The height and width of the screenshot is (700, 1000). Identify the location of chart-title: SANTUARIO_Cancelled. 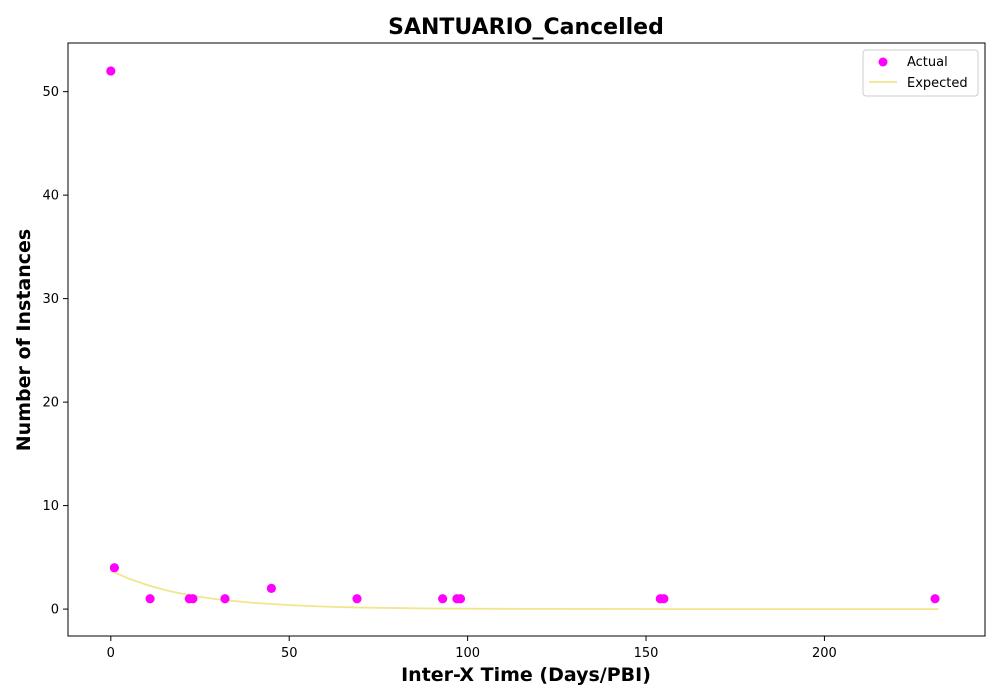
(526, 27).